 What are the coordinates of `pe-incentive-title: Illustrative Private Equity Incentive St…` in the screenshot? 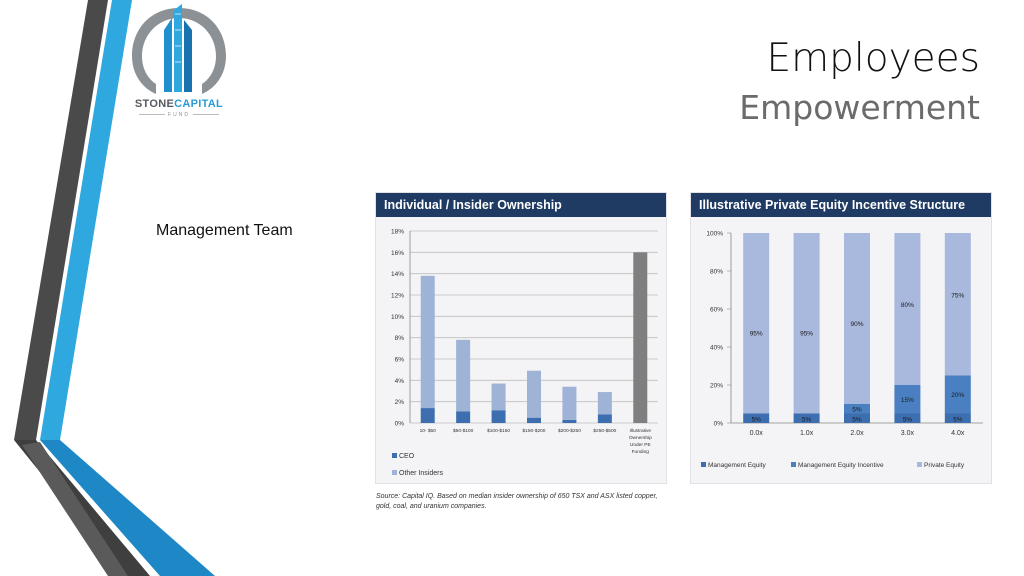 It's located at (841, 205).